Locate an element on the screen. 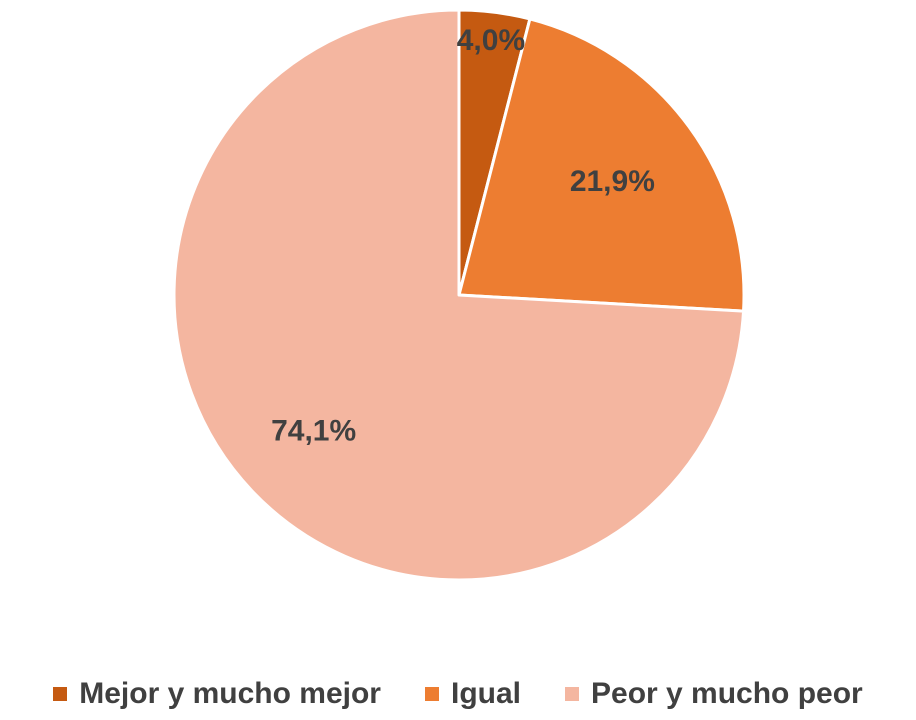  legend-swatch-igual is located at coordinates (431, 694).